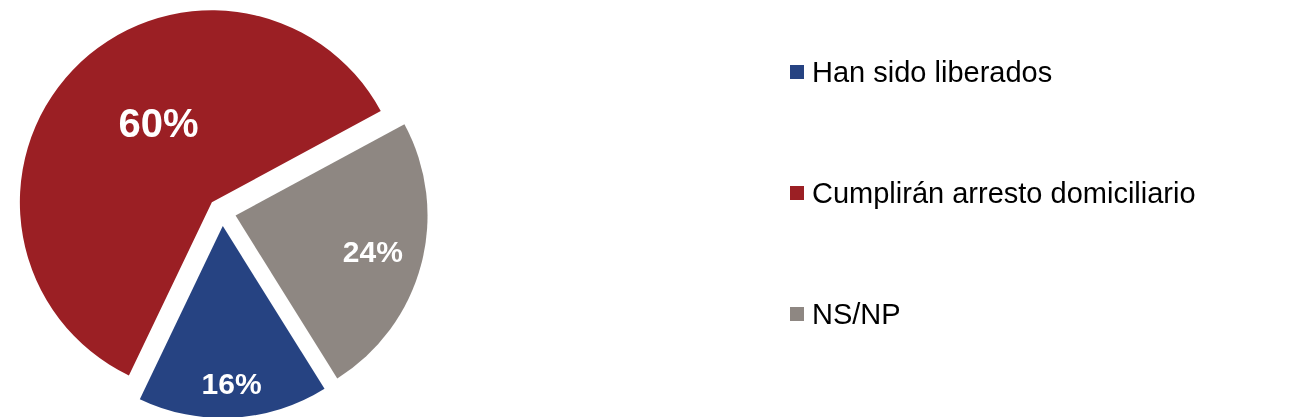 The width and height of the screenshot is (1315, 417). What do you see at coordinates (231, 383) in the screenshot?
I see `data-label: 16%` at bounding box center [231, 383].